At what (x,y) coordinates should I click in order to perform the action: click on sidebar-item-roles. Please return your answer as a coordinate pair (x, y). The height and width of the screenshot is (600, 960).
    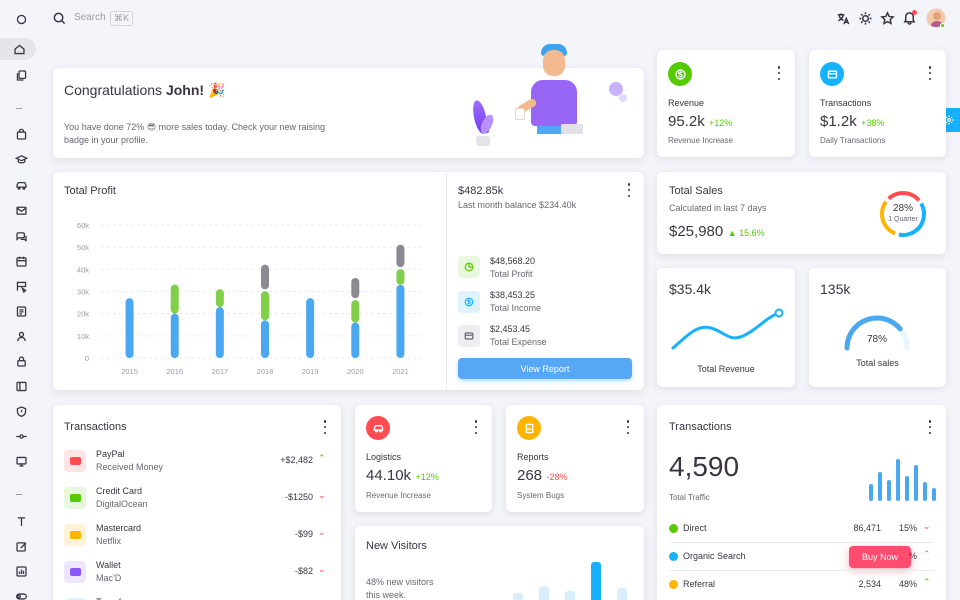
    Looking at the image, I should click on (21, 361).